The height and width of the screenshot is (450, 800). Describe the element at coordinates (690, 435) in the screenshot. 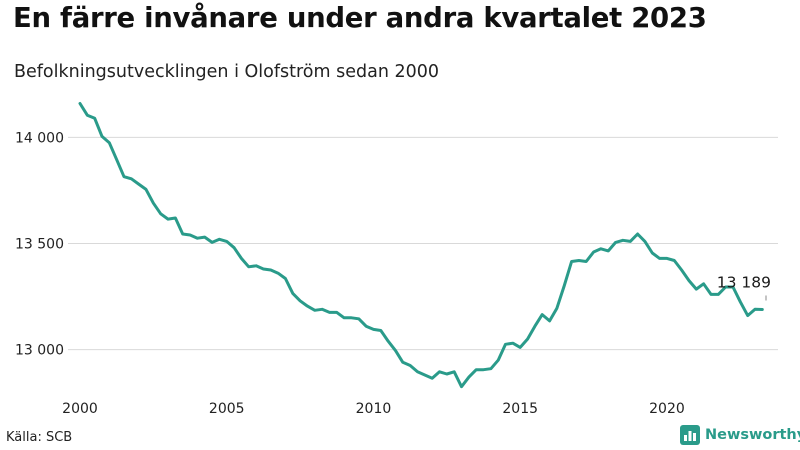

I see `newsworthy-logo-icon` at that location.